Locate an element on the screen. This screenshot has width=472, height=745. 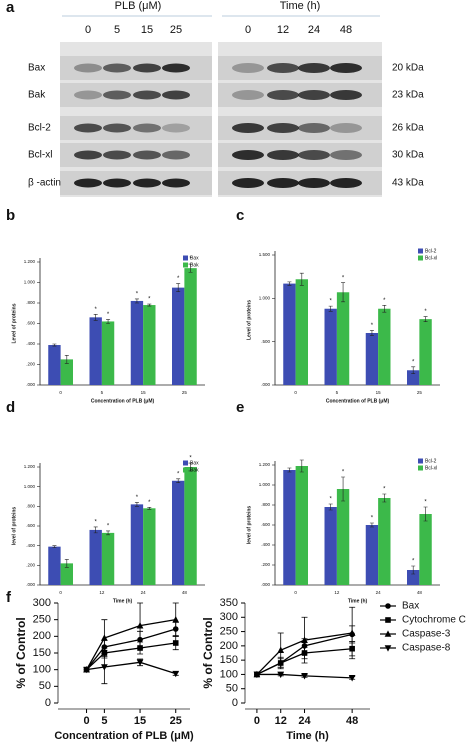
x-tick-label: 24 is located at coordinates (379, 592).